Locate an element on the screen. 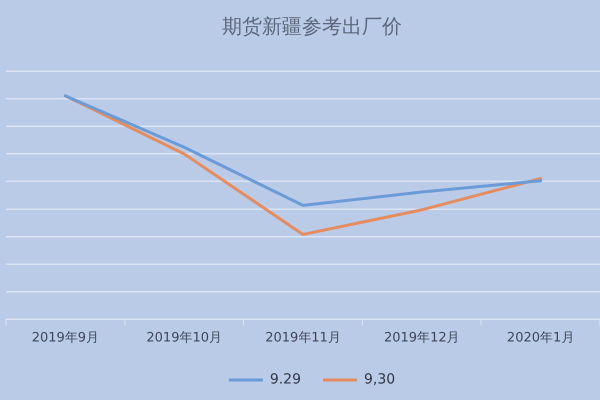 This screenshot has width=600, height=400. x-tick-label: 2020年1月 is located at coordinates (540, 338).